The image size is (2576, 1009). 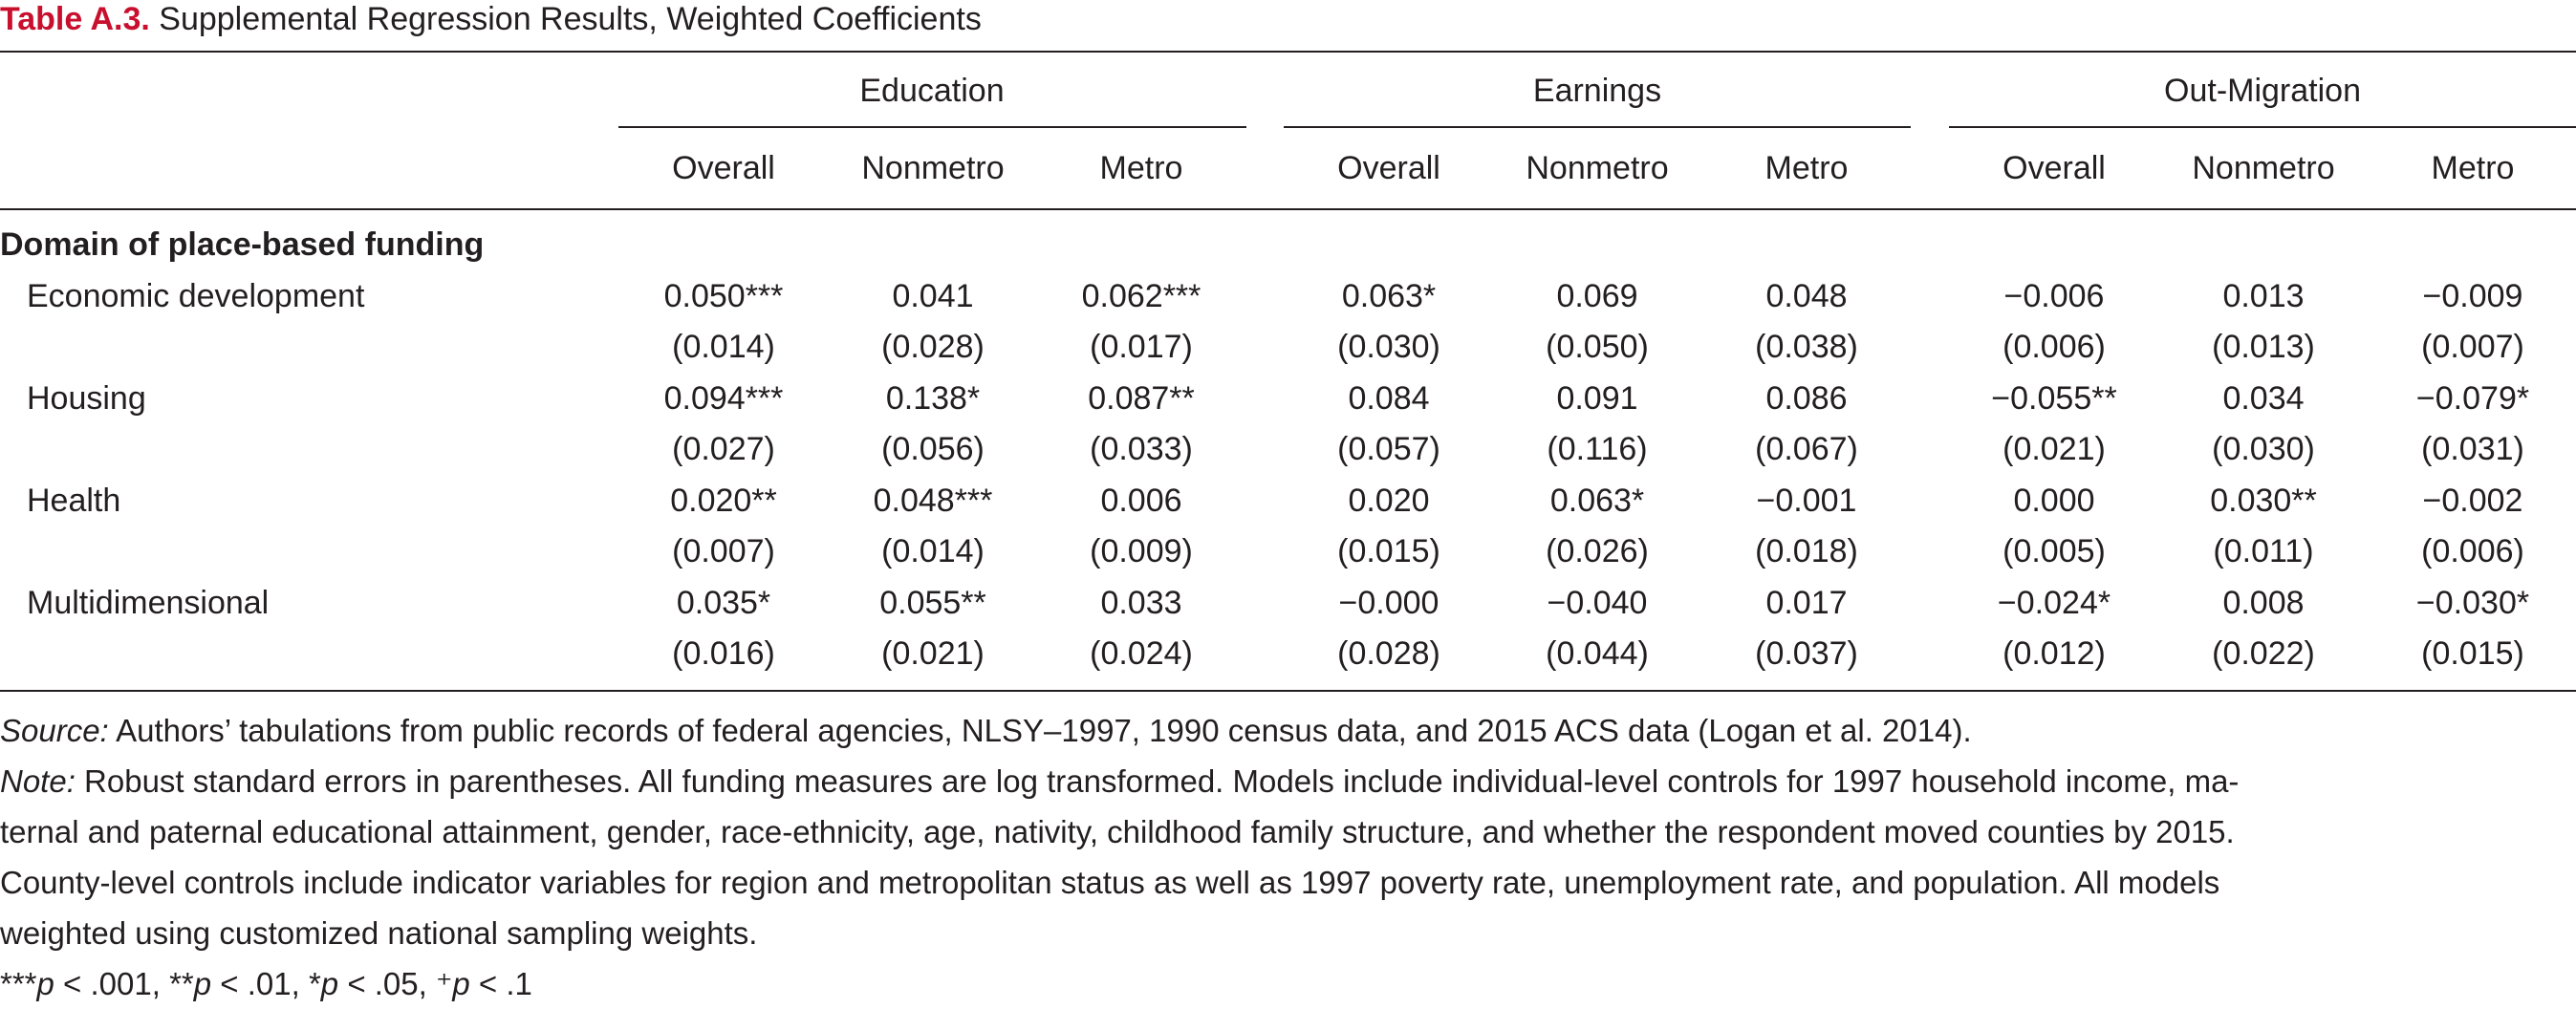 What do you see at coordinates (387, 983) in the screenshot?
I see `sig-threshold-3: < .05,` at bounding box center [387, 983].